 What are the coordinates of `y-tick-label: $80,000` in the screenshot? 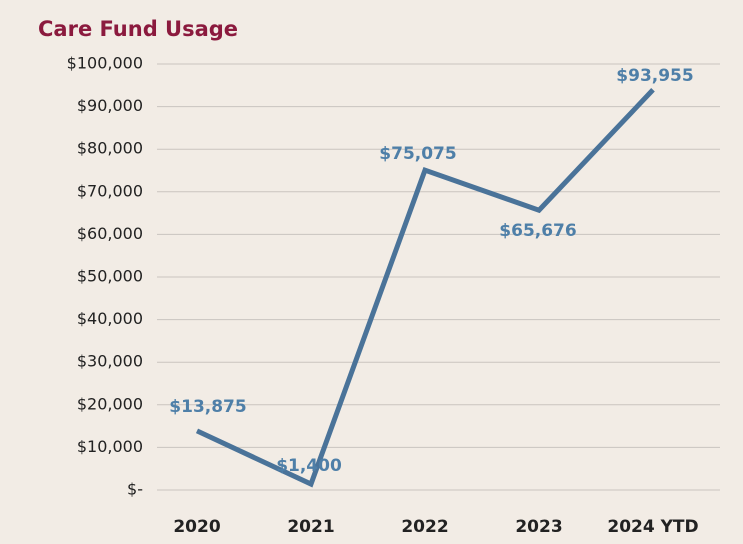 It's located at (110, 148).